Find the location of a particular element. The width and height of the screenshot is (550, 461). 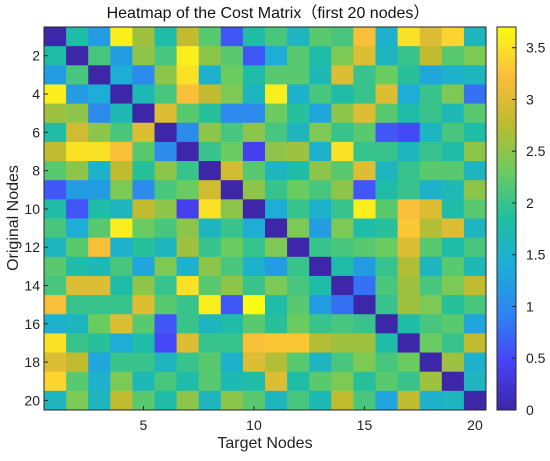

y-tick-label: 16 is located at coordinates (32, 324).